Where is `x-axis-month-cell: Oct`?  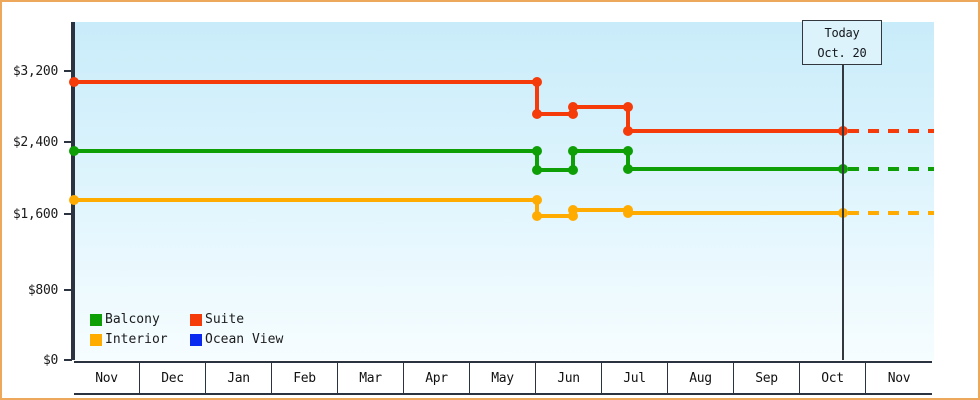 x-axis-month-cell: Oct is located at coordinates (833, 378).